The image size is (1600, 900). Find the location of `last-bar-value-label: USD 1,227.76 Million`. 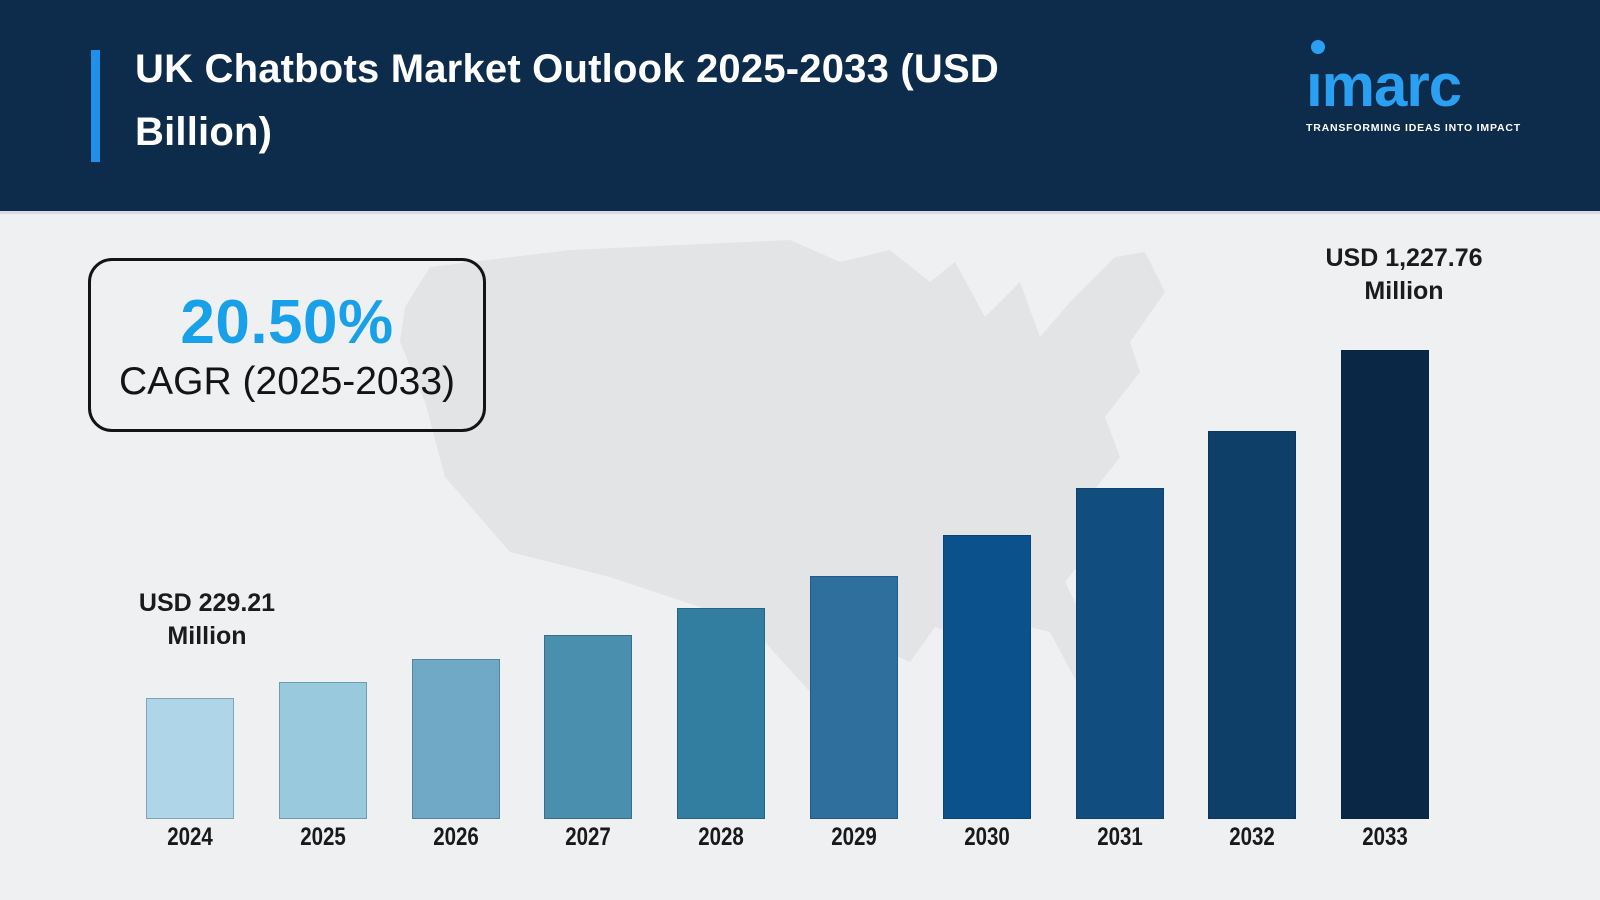

last-bar-value-label: USD 1,227.76 Million is located at coordinates (1404, 275).